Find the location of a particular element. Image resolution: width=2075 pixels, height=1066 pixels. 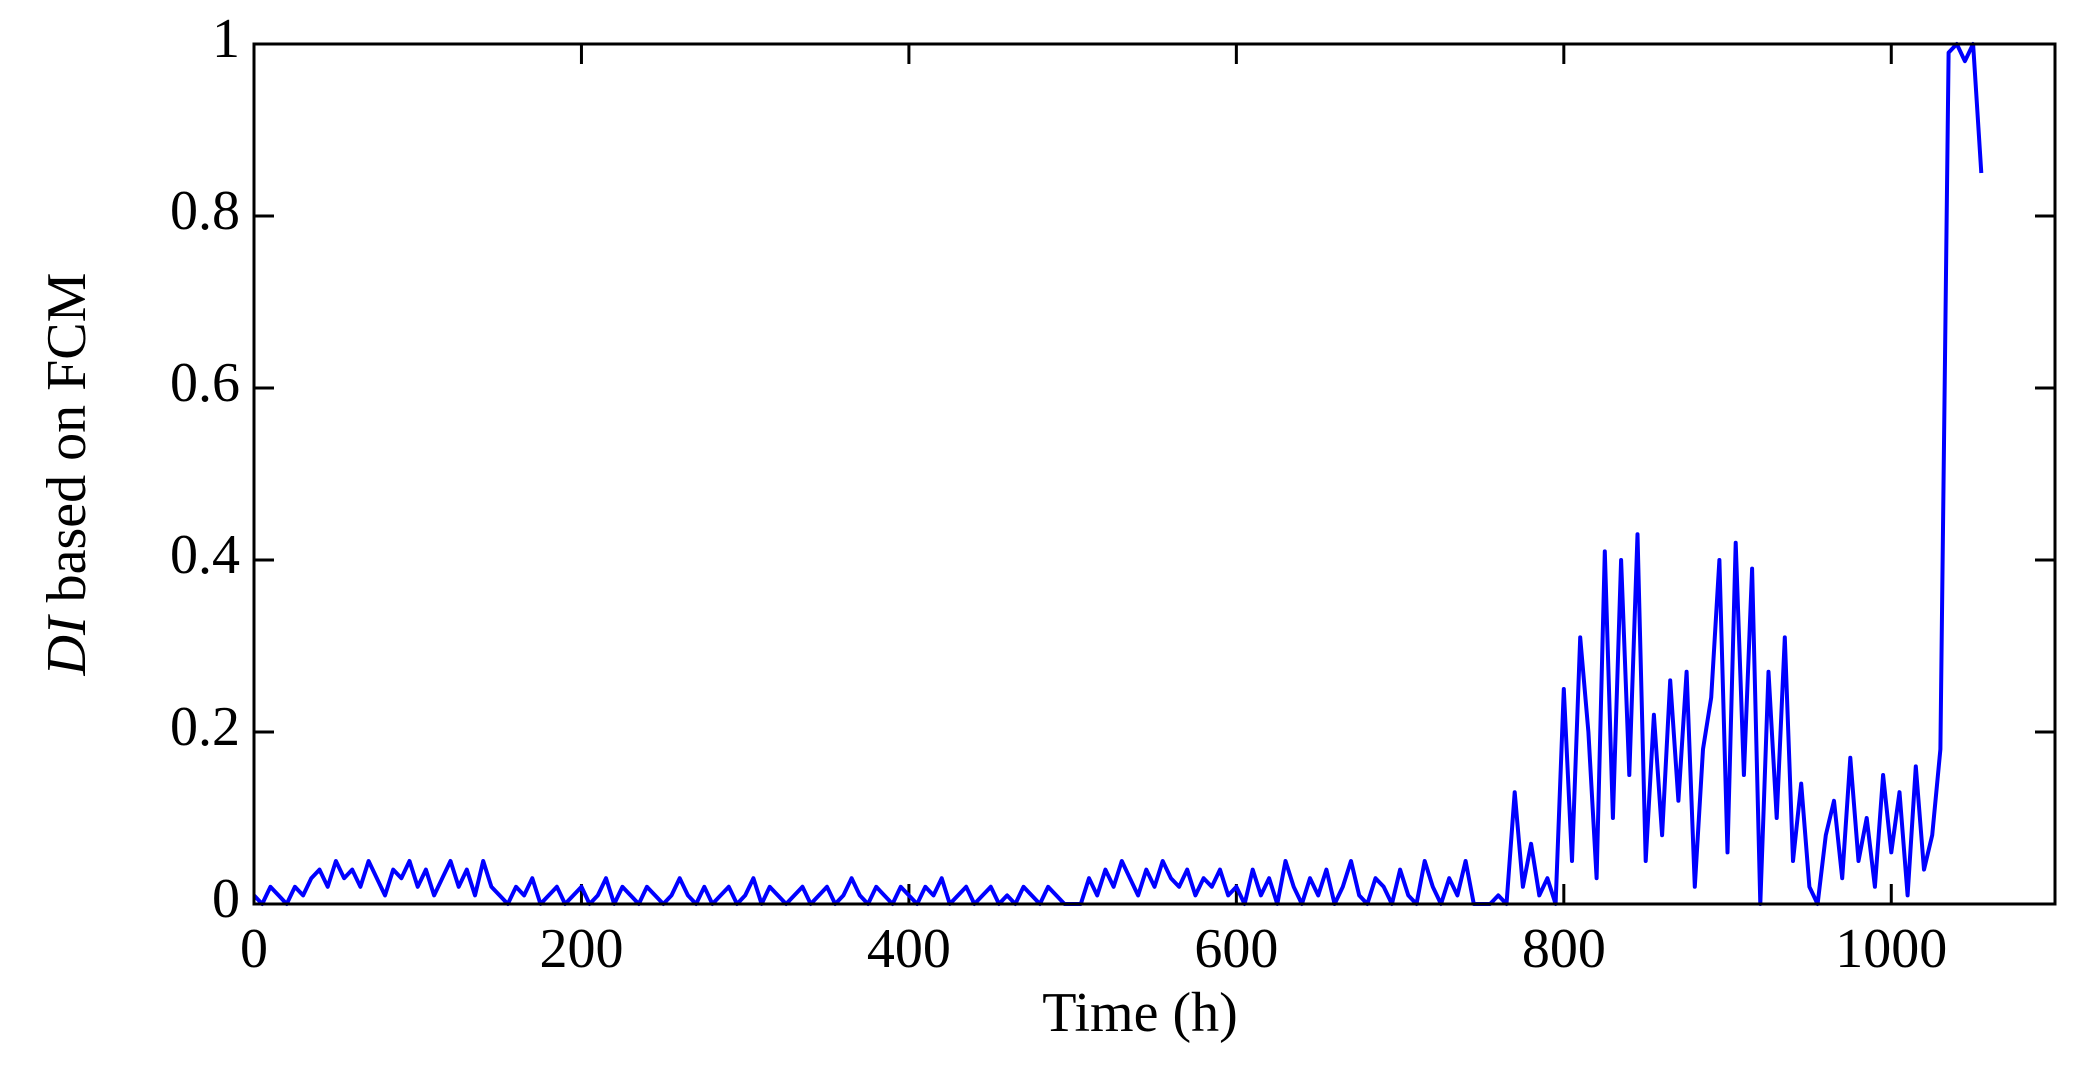

x-tick-label: 200 is located at coordinates (581, 949).